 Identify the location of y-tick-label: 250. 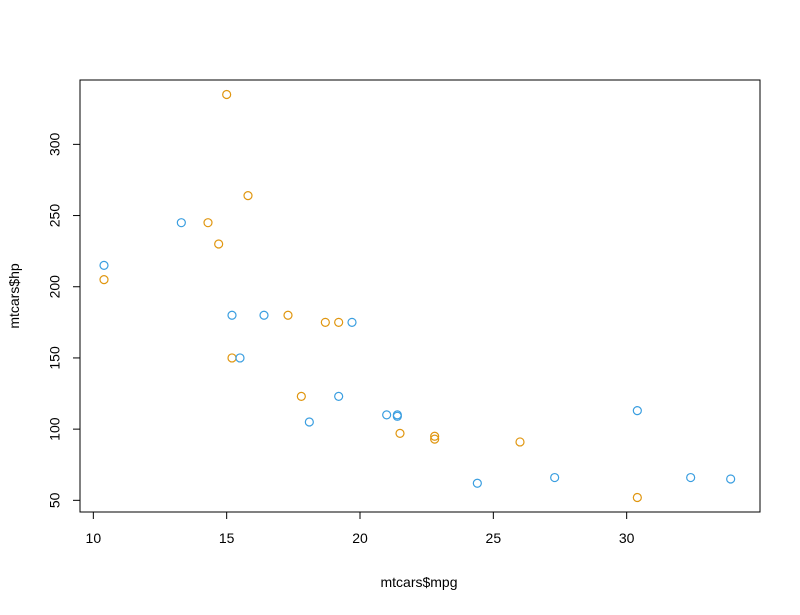
(55, 216).